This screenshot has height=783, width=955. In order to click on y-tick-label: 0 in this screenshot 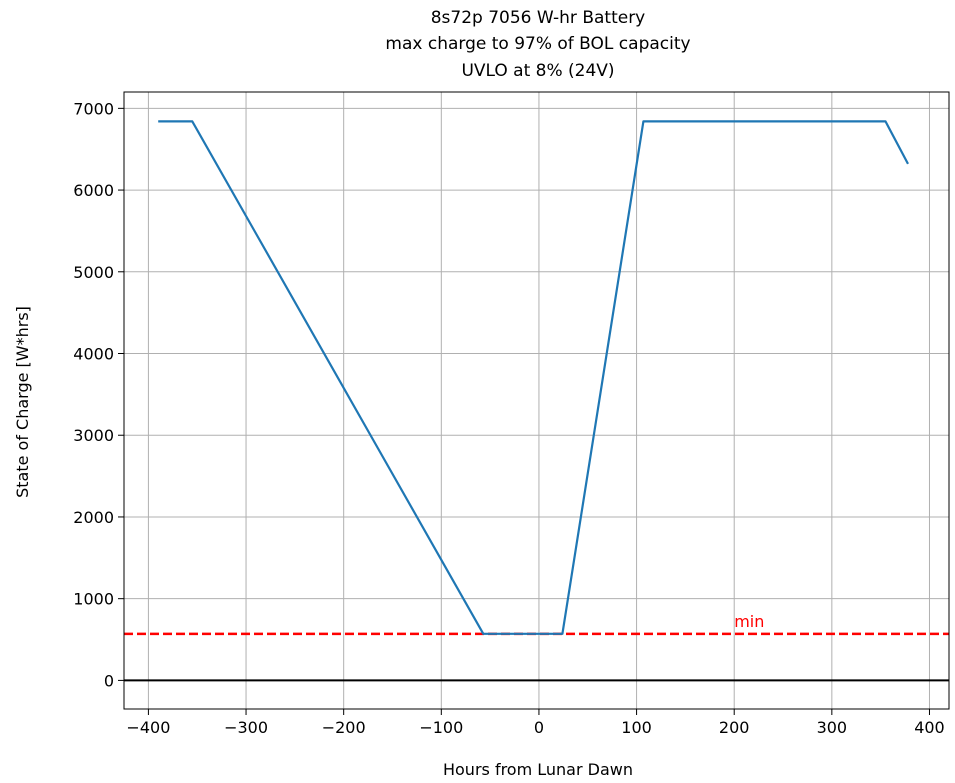, I will do `click(109, 680)`.